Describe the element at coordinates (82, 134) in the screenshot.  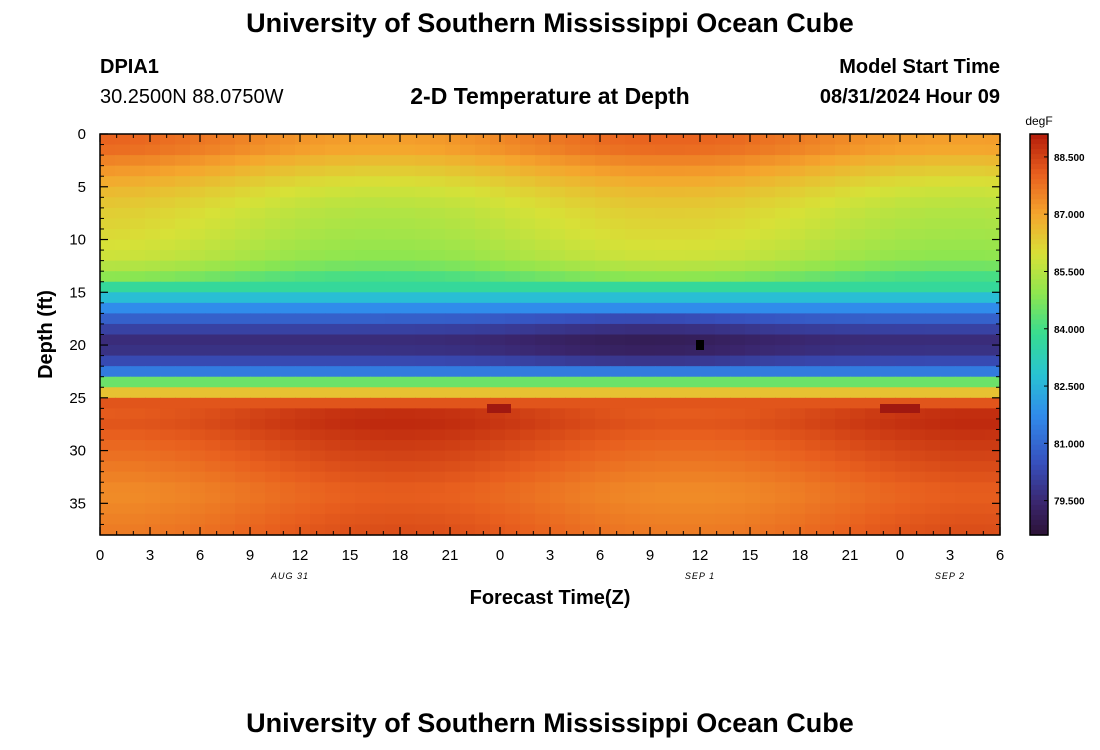
I see `y-tick-label: 0` at that location.